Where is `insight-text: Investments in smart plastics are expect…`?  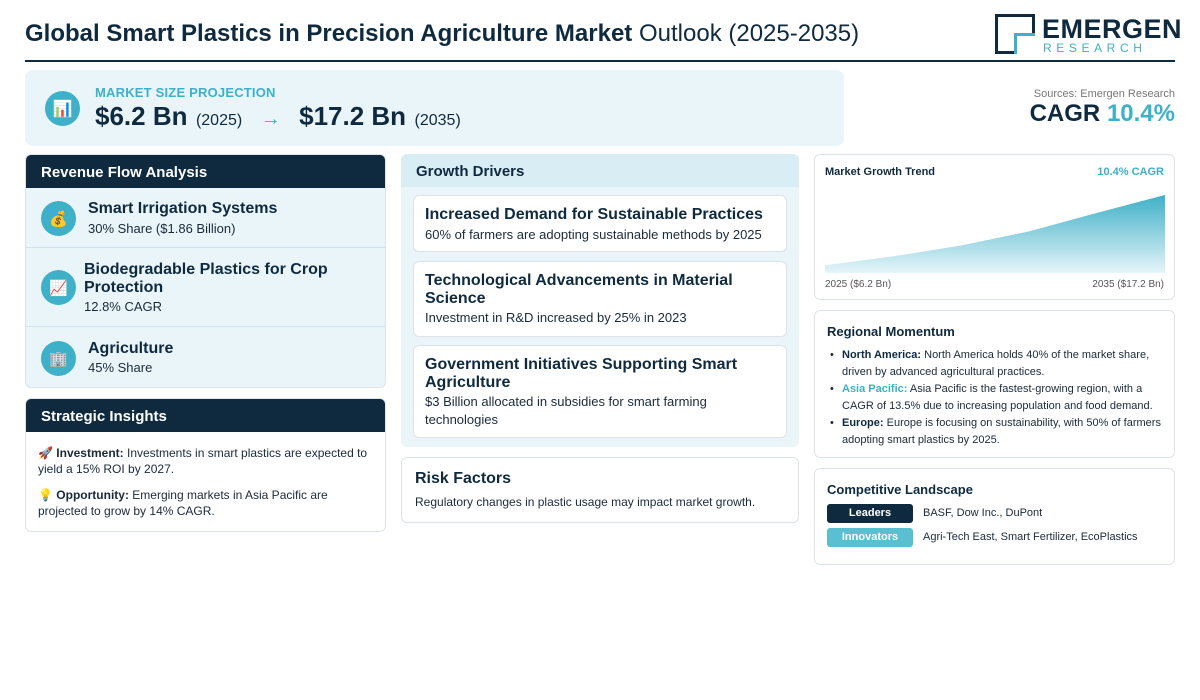 insight-text: Investments in smart plastics are expect… is located at coordinates (203, 461).